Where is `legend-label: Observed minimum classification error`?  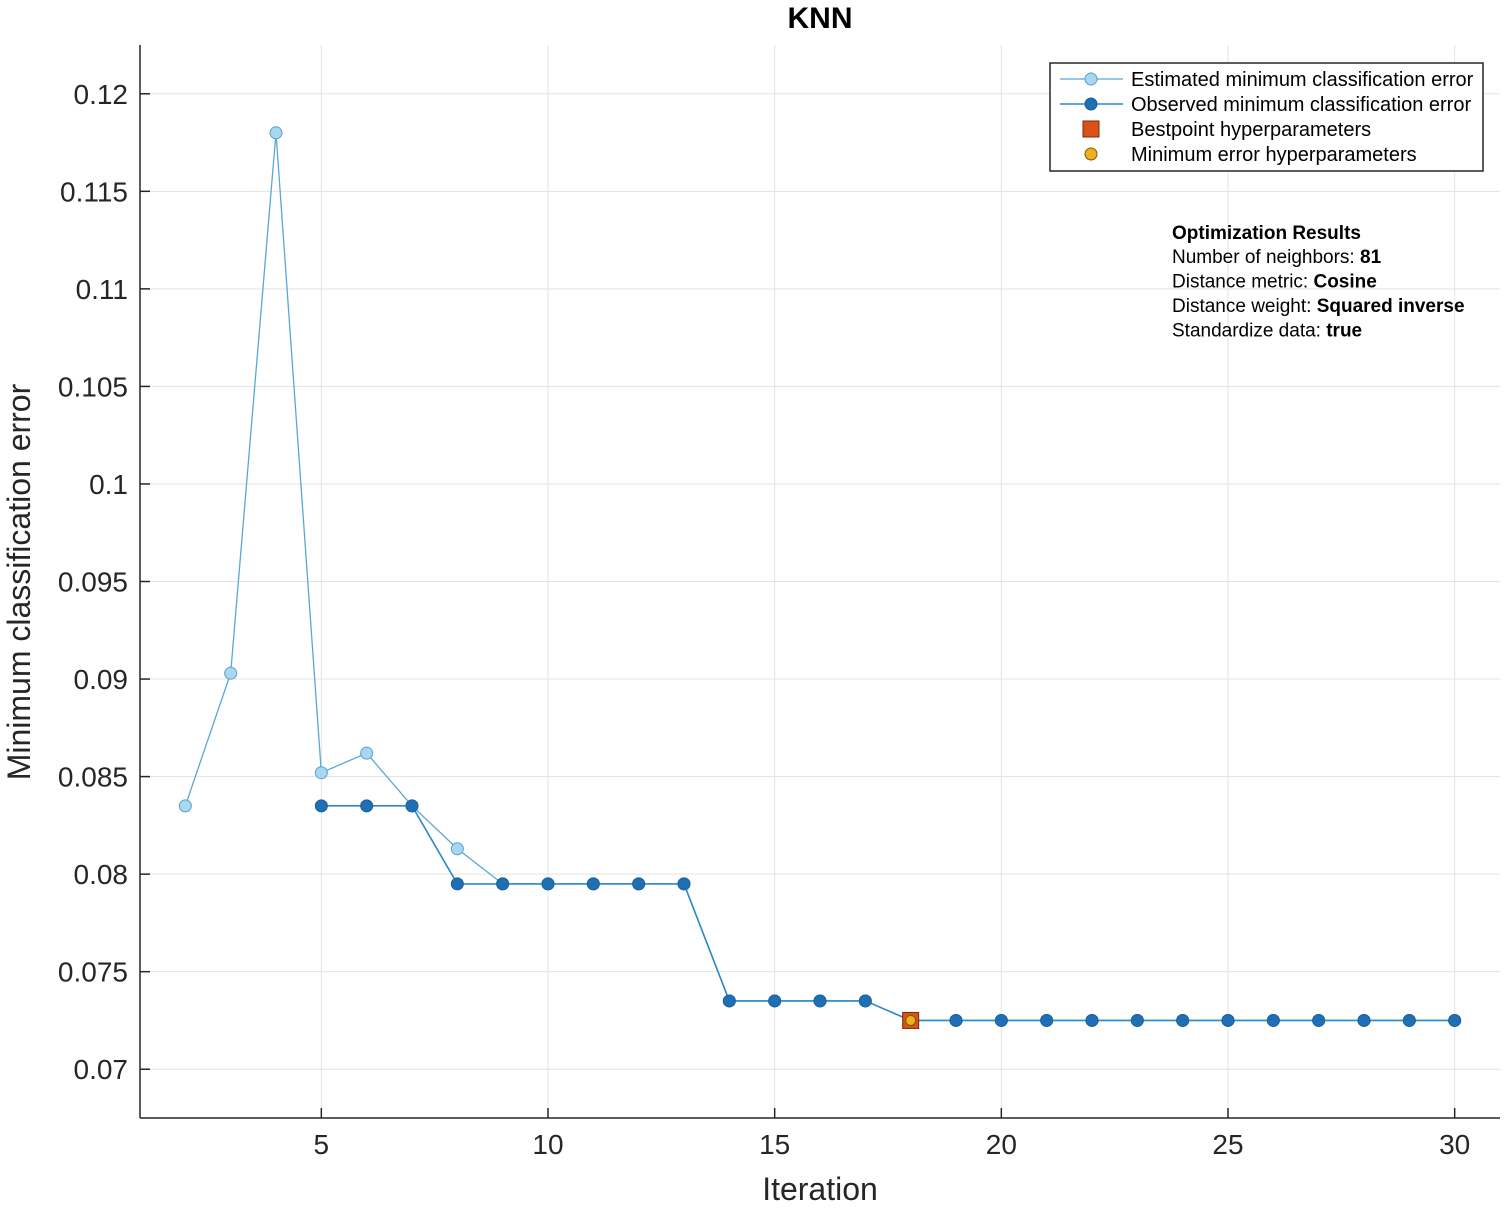
legend-label: Observed minimum classification error is located at coordinates (1301, 105).